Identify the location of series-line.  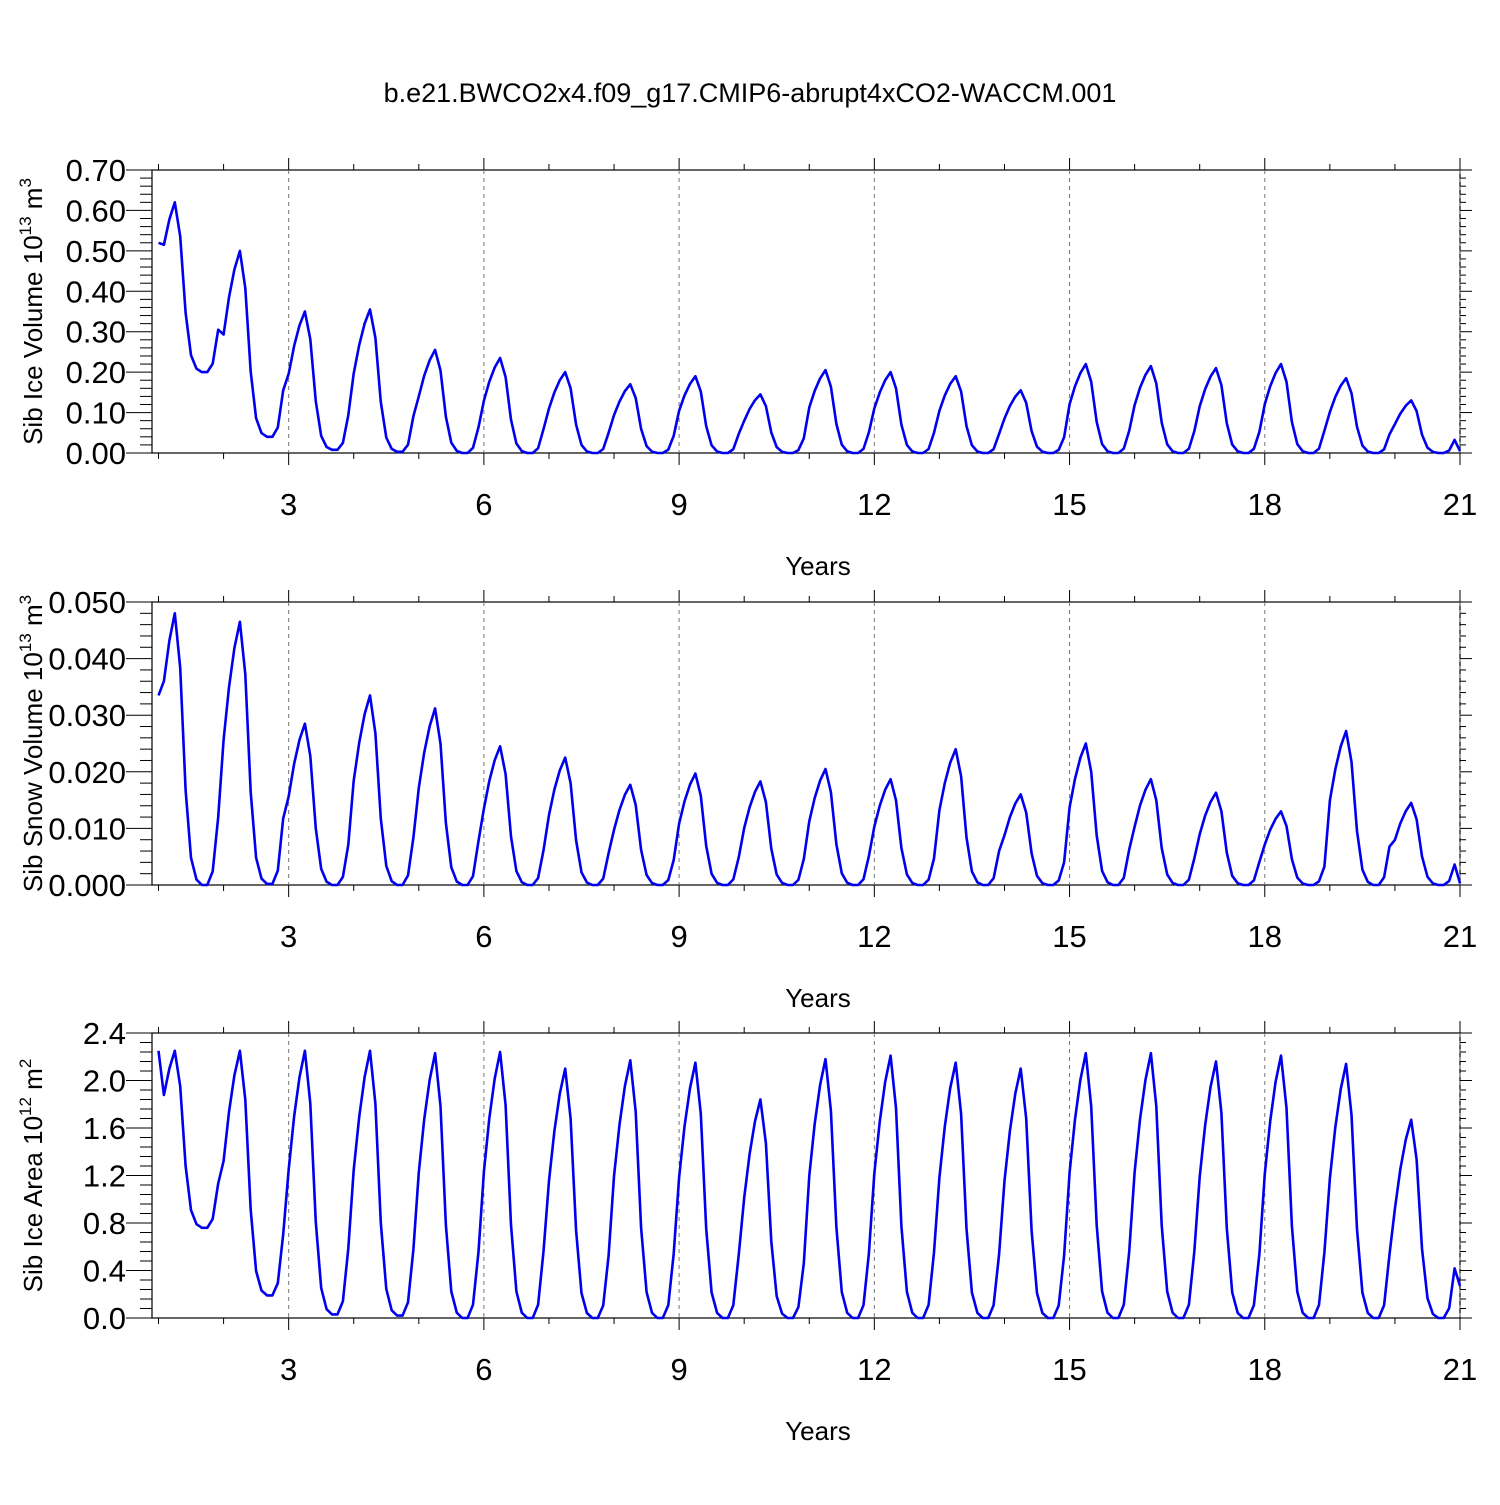
(810, 328).